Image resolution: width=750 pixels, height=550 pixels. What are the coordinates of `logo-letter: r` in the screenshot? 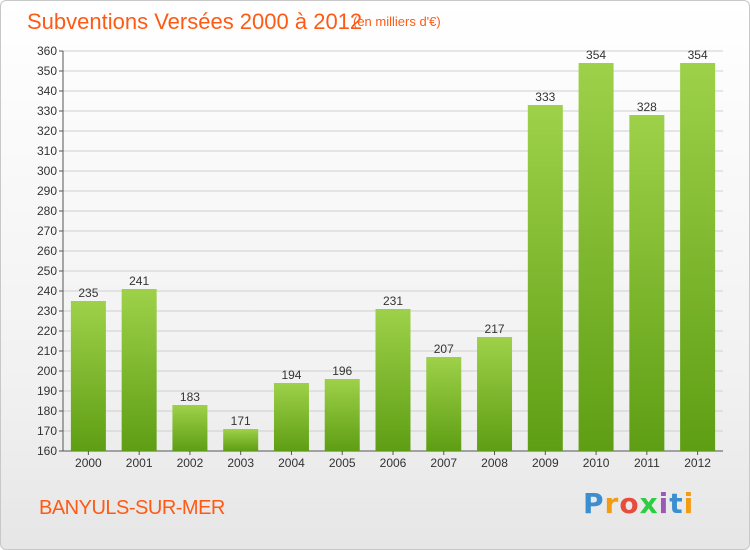 It's located at (612, 503).